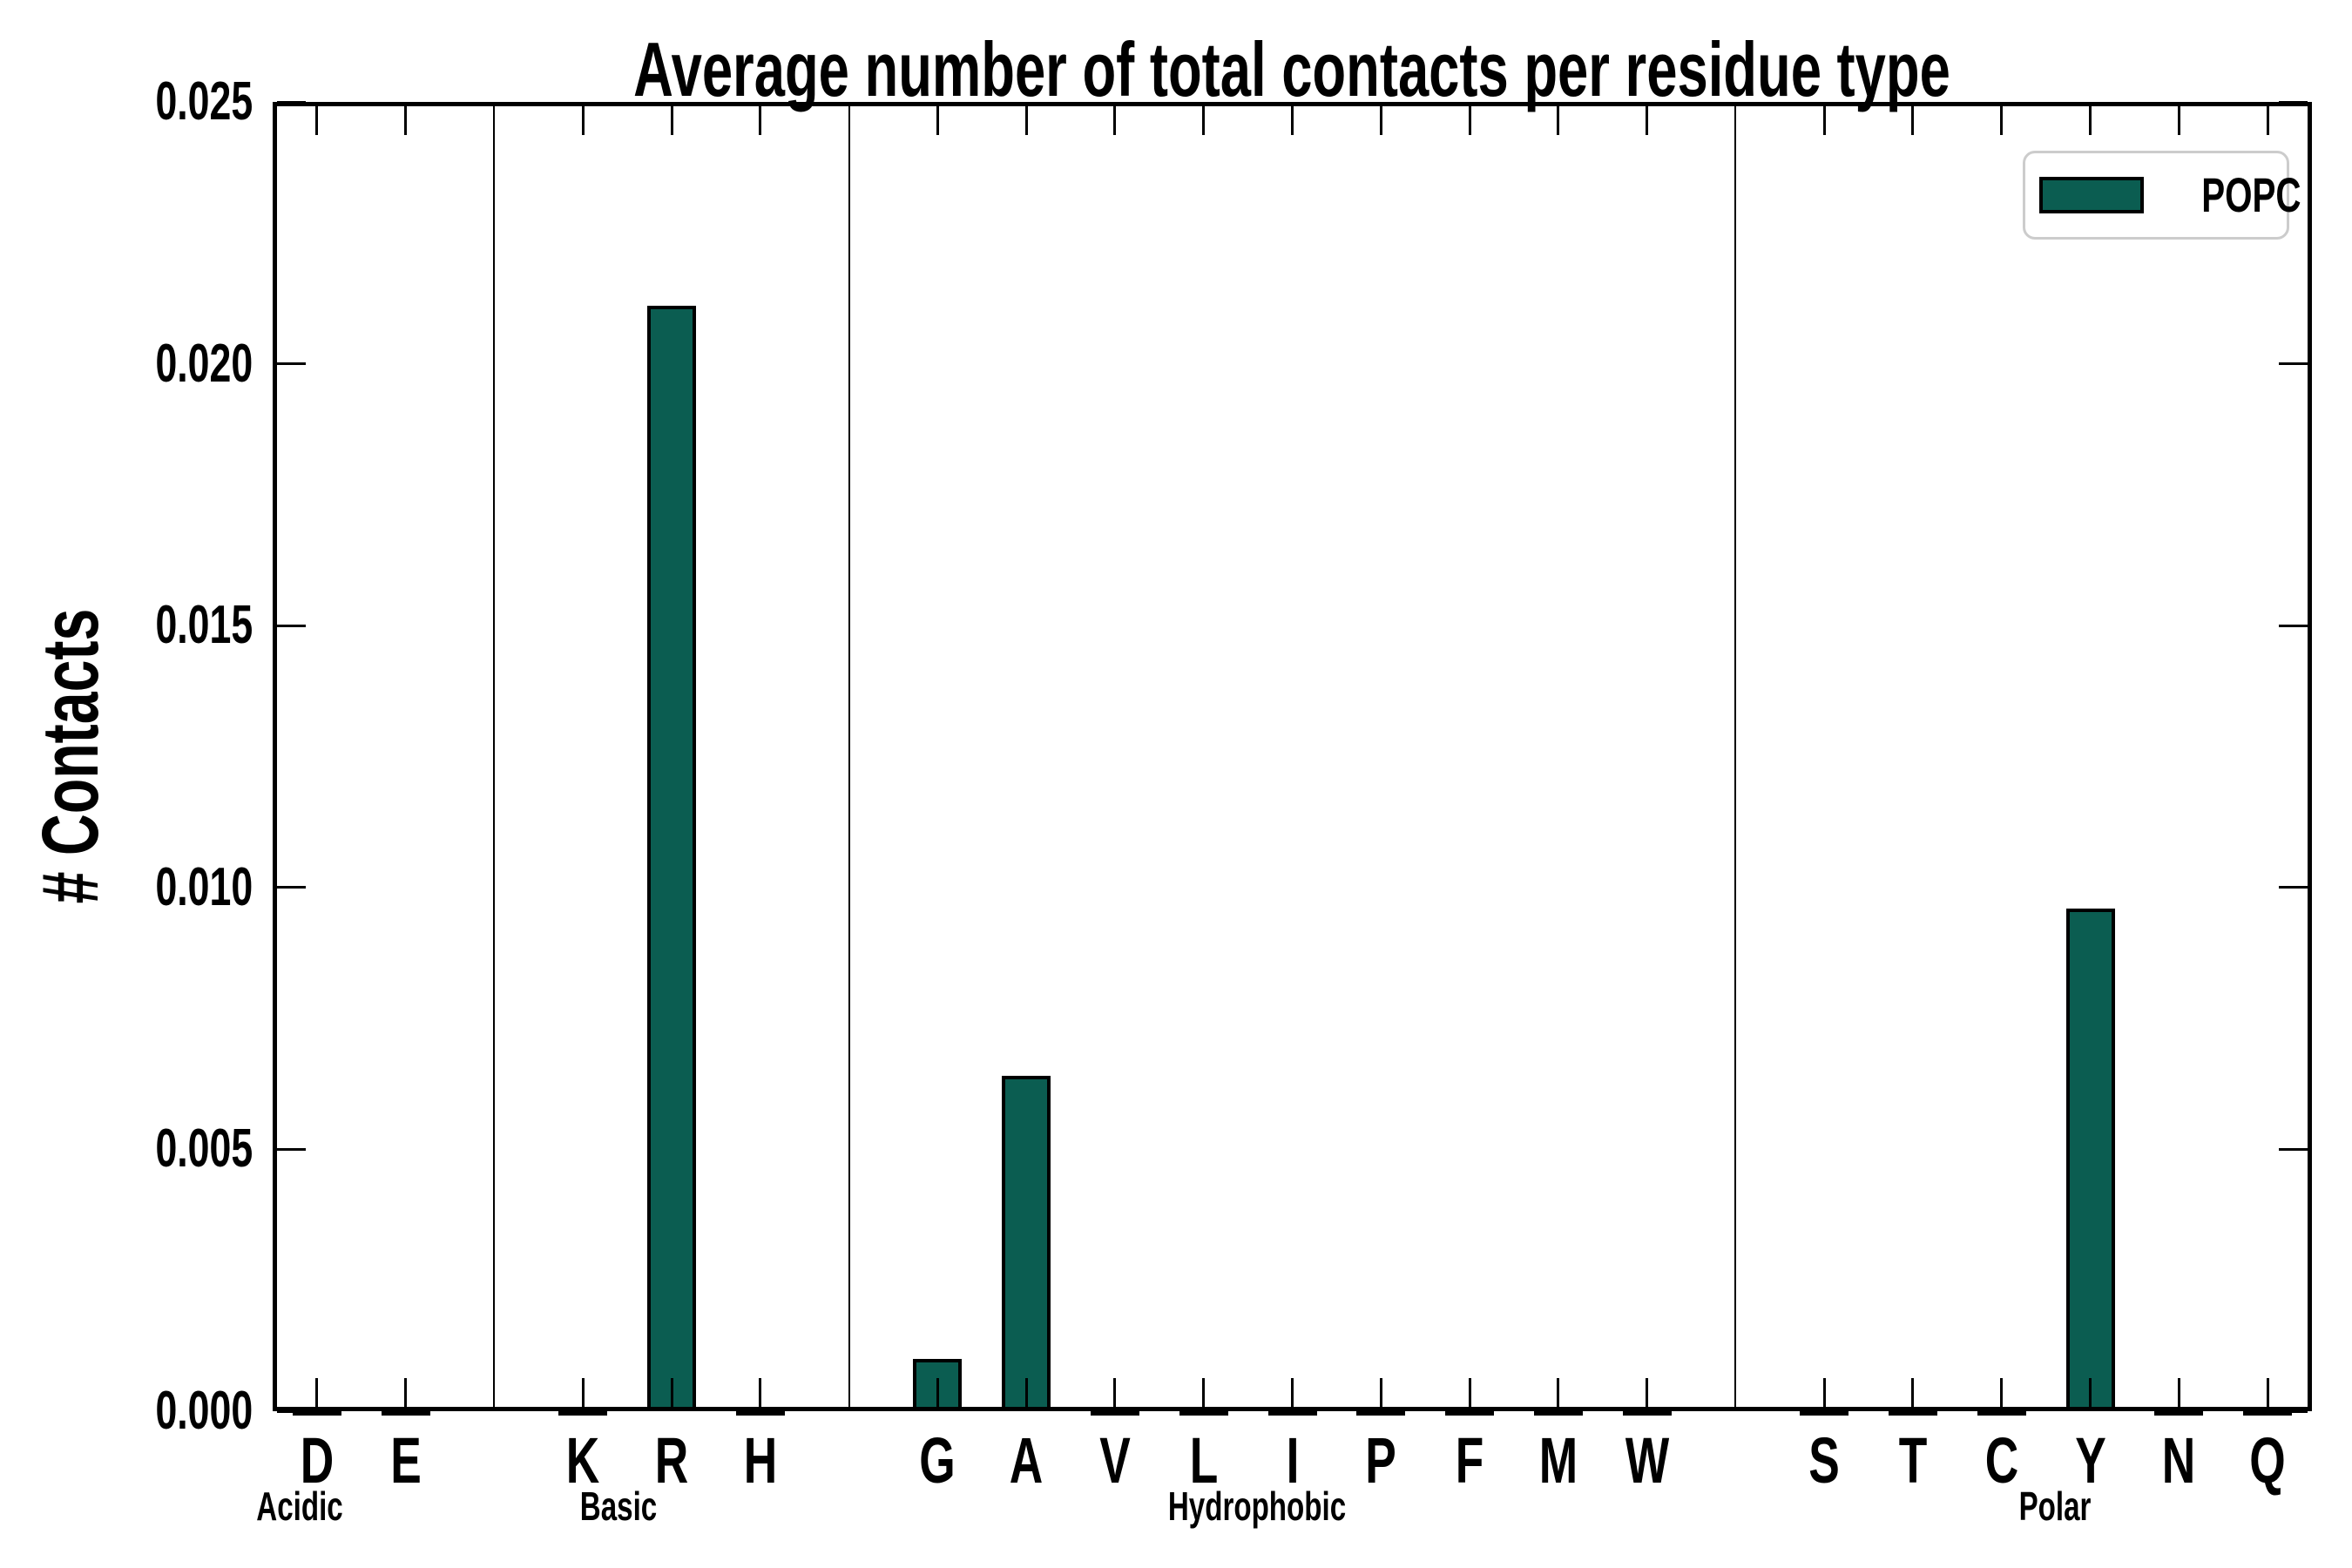 This screenshot has width=2352, height=1568. What do you see at coordinates (405, 120) in the screenshot?
I see `x-tick-top-E` at bounding box center [405, 120].